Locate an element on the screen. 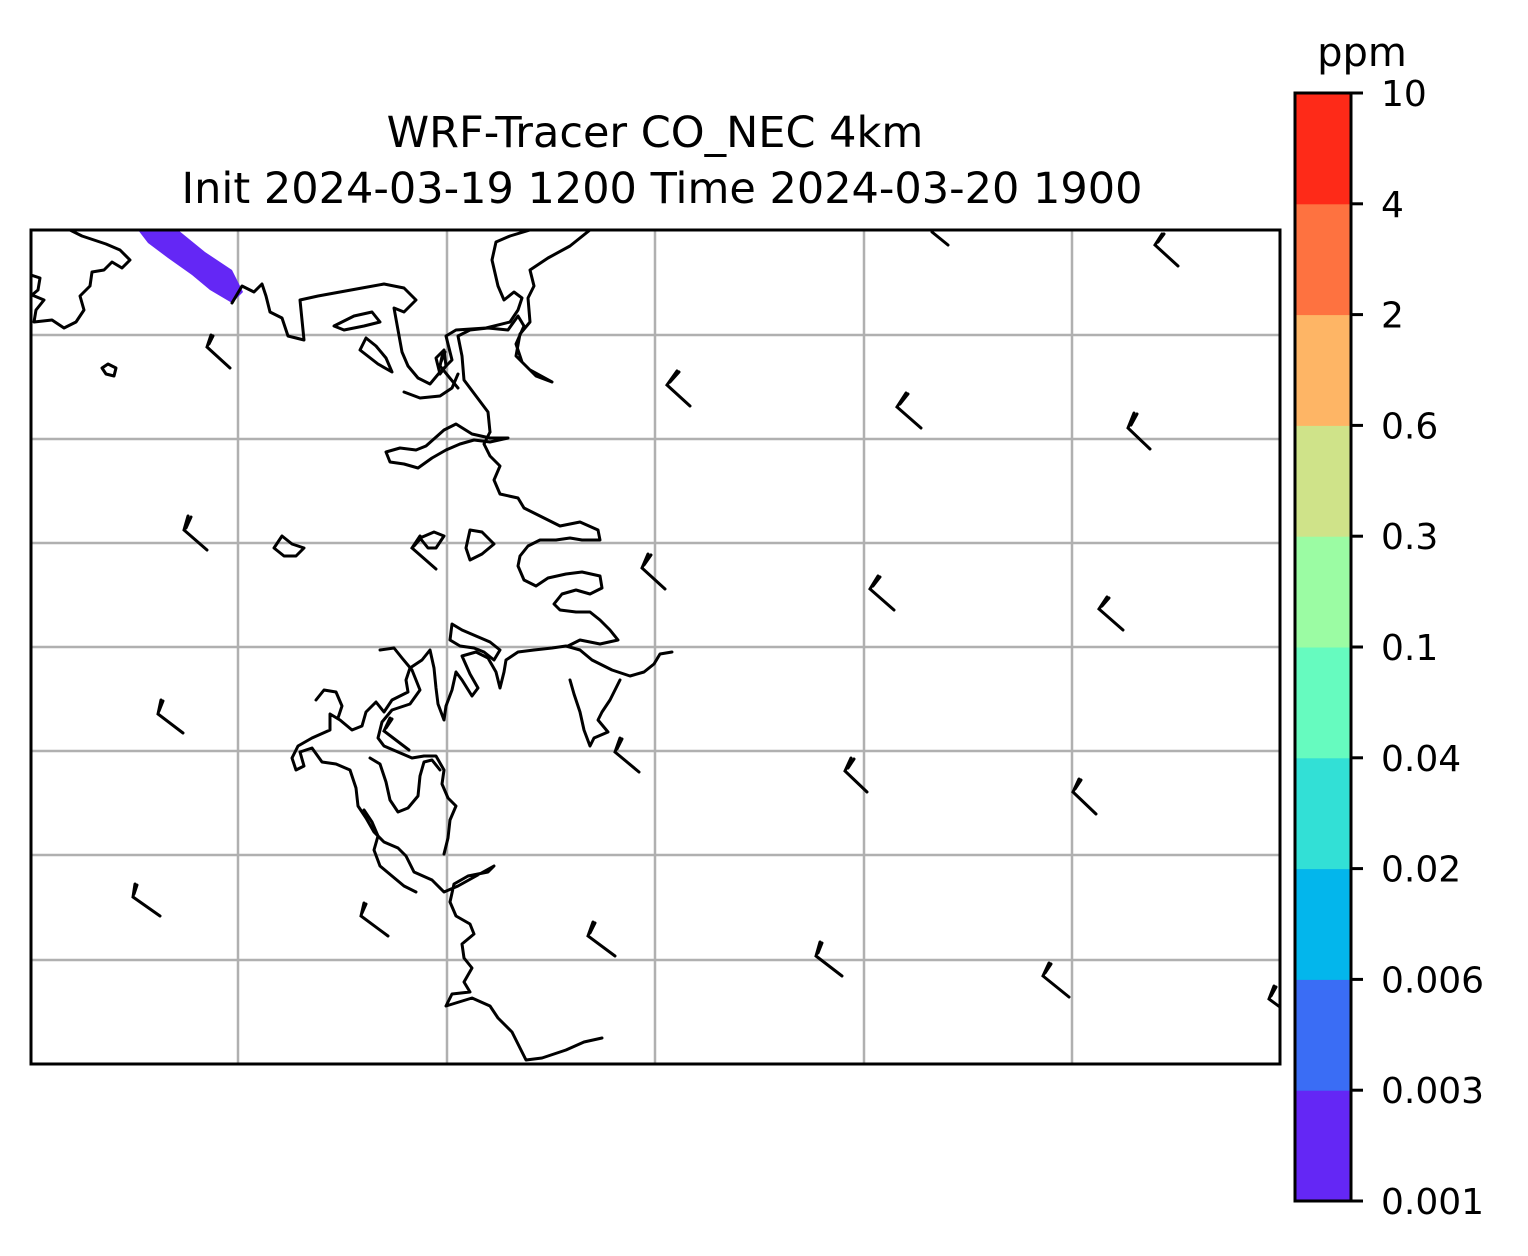 The height and width of the screenshot is (1256, 1528). colorbar-tick-label: 0.3 is located at coordinates (1409, 537).